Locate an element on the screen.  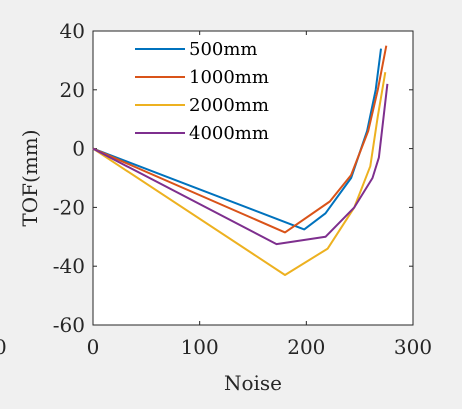
legend-label: 2000mm is located at coordinates (229, 105).